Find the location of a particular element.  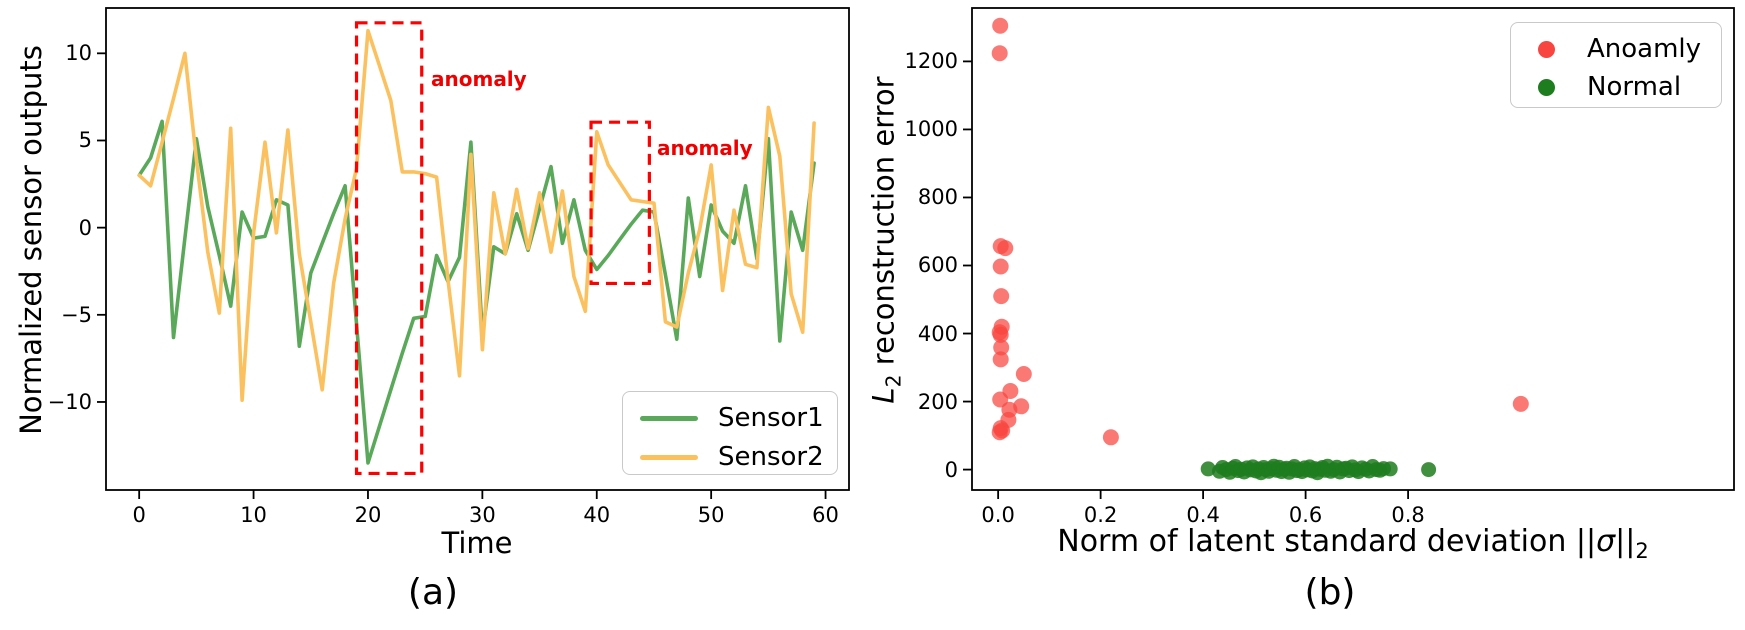

sensor1-line-swatch is located at coordinates (669, 418).